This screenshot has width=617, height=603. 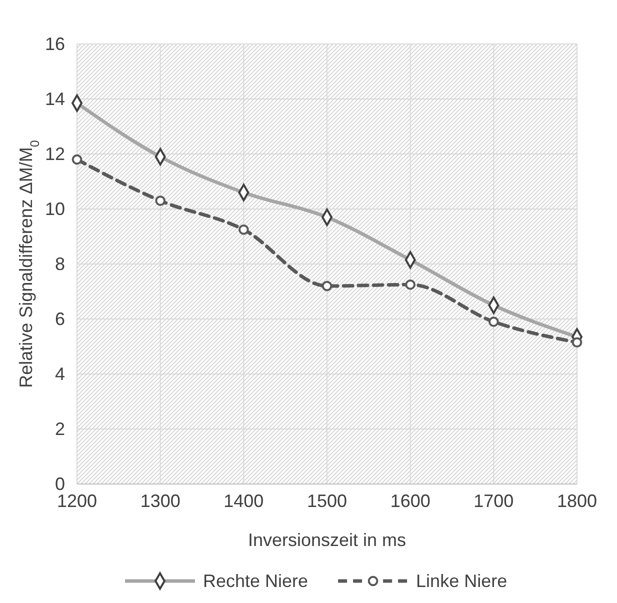 What do you see at coordinates (327, 500) in the screenshot?
I see `x-tick-label: 1500` at bounding box center [327, 500].